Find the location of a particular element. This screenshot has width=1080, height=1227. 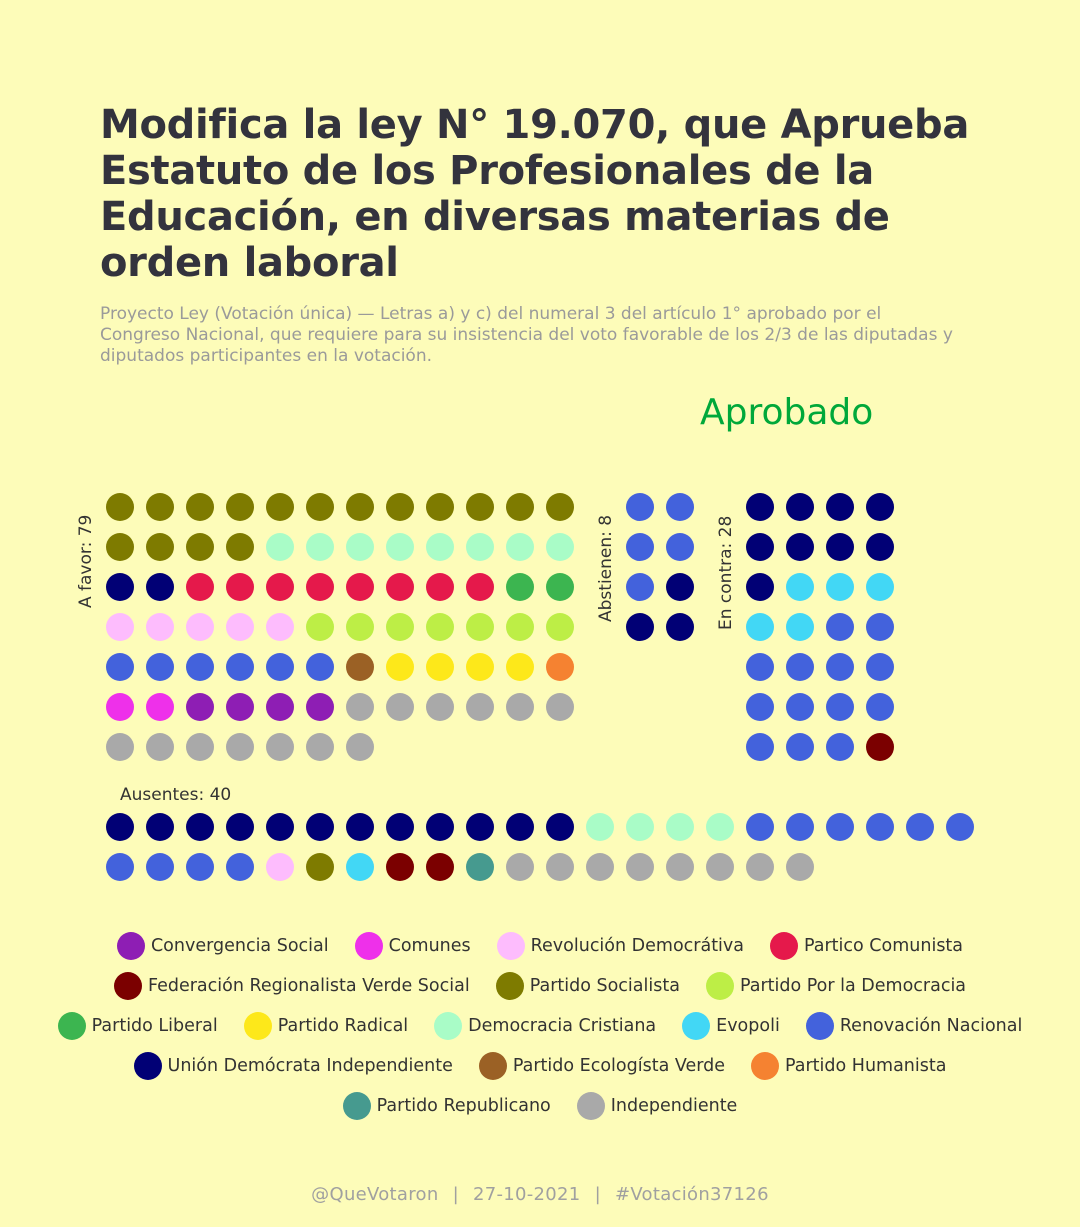

legend-item: Partido Republicano is located at coordinates (446, 1106).